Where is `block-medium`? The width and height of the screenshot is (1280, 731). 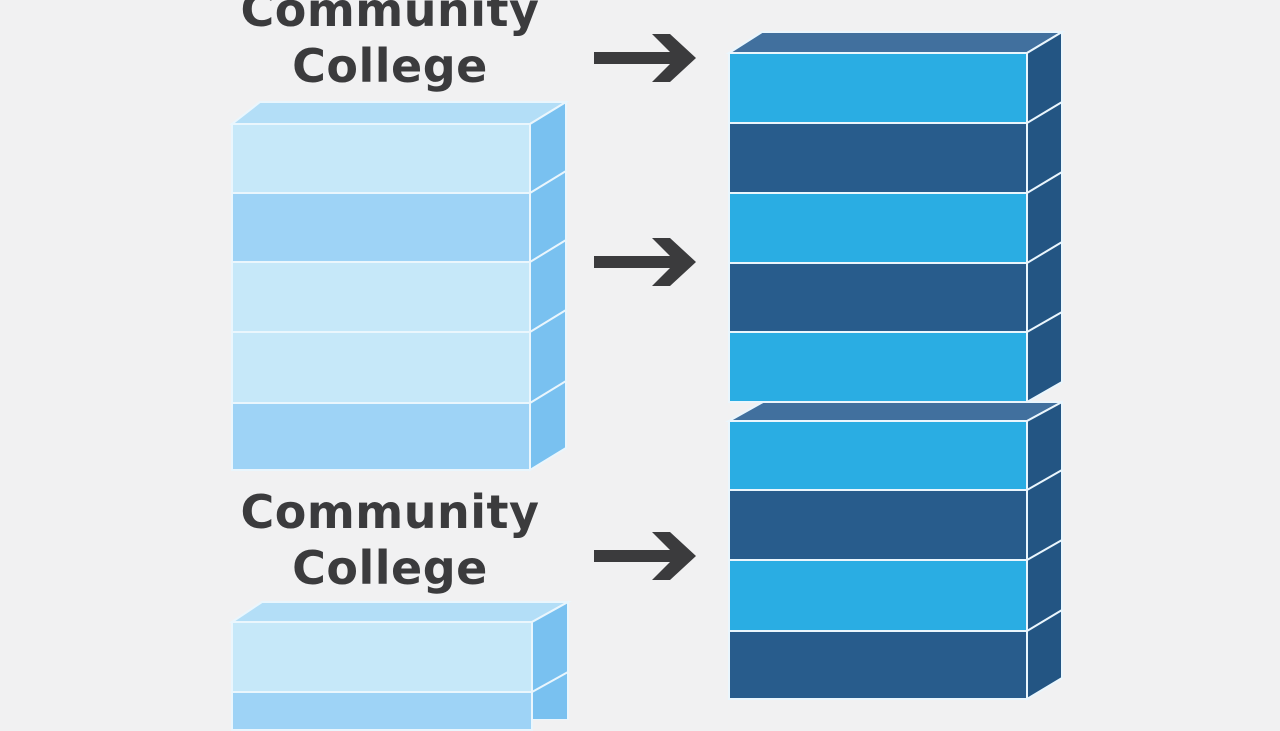
block-medium is located at coordinates (381, 436).